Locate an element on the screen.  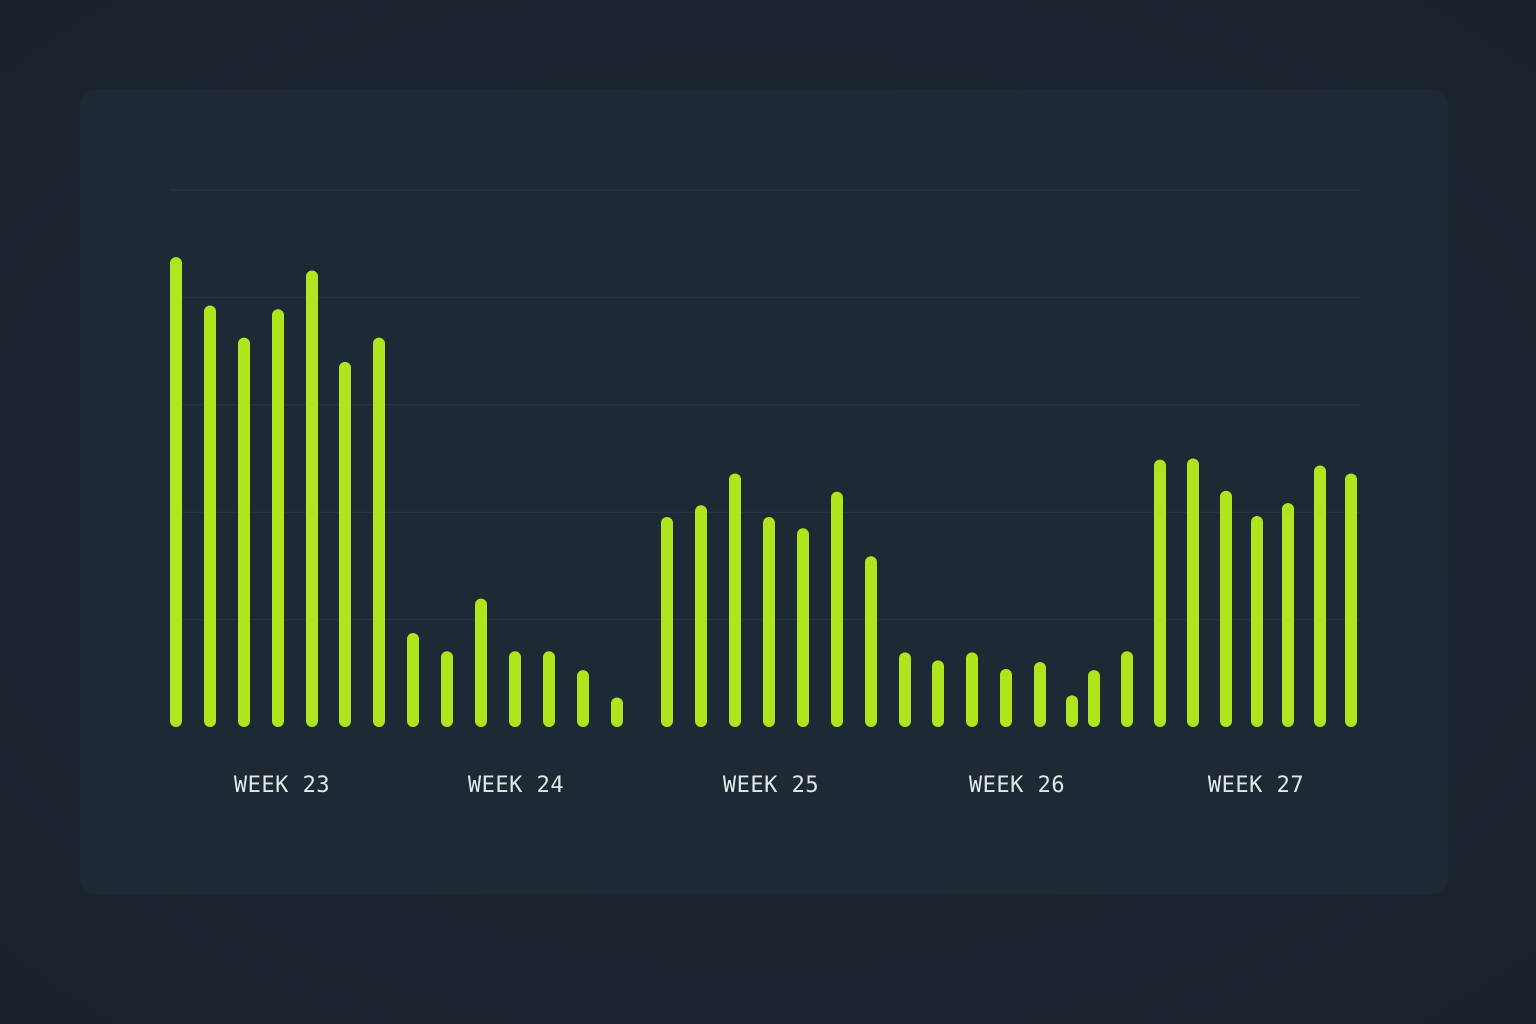
week-label-1: WEEK 23 is located at coordinates (282, 785).